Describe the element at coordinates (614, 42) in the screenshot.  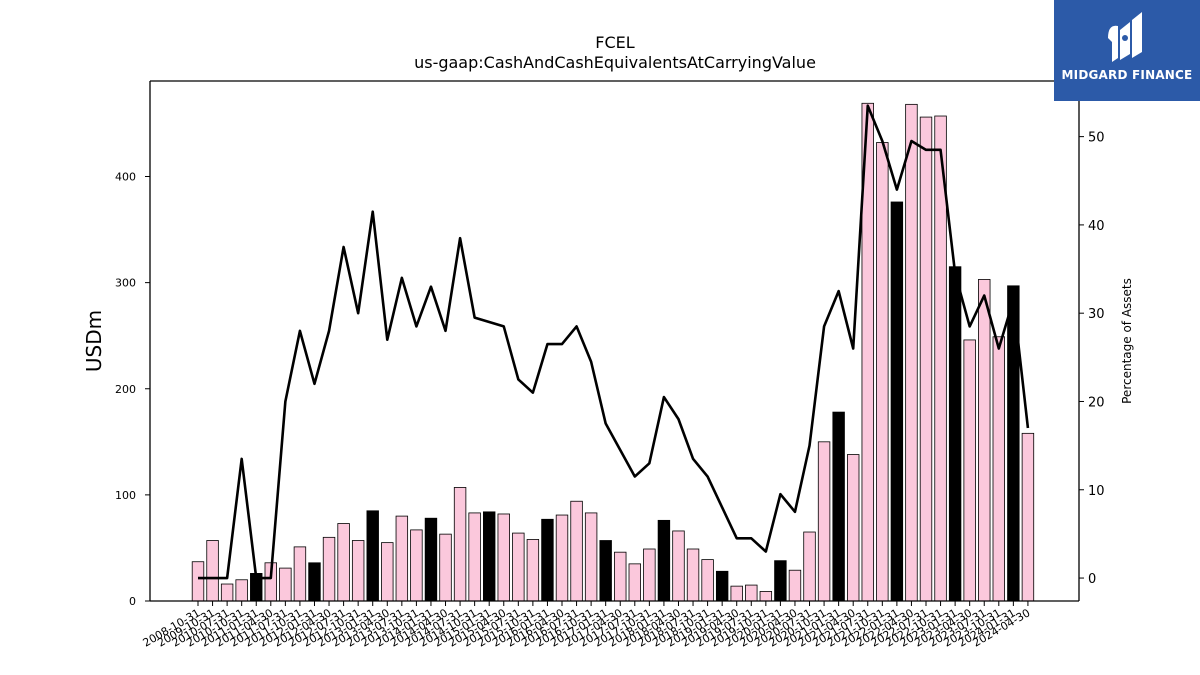
I see `chart-title: FCEL` at that location.